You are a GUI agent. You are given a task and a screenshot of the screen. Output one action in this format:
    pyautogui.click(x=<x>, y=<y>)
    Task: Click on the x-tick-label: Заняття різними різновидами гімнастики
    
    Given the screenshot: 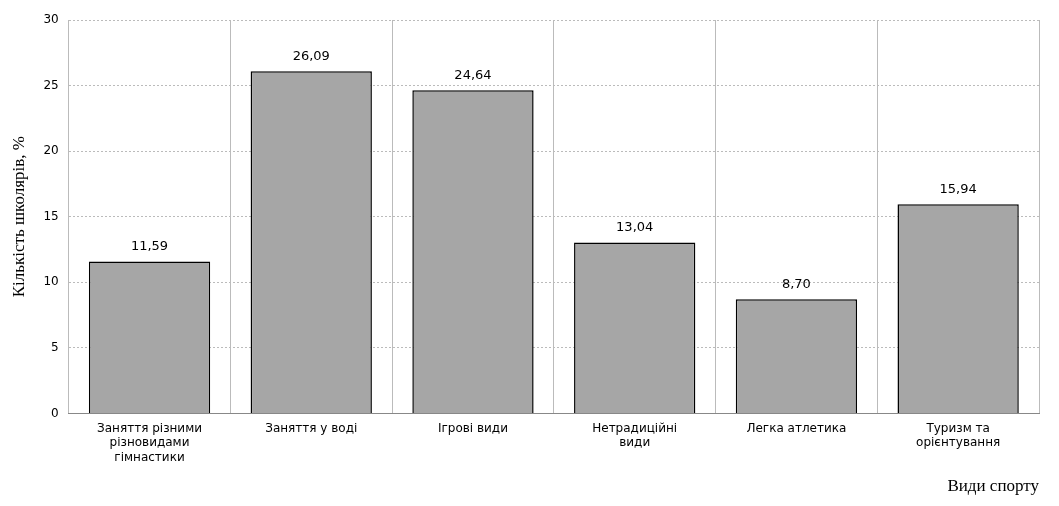 What is the action you would take?
    pyautogui.click(x=150, y=442)
    